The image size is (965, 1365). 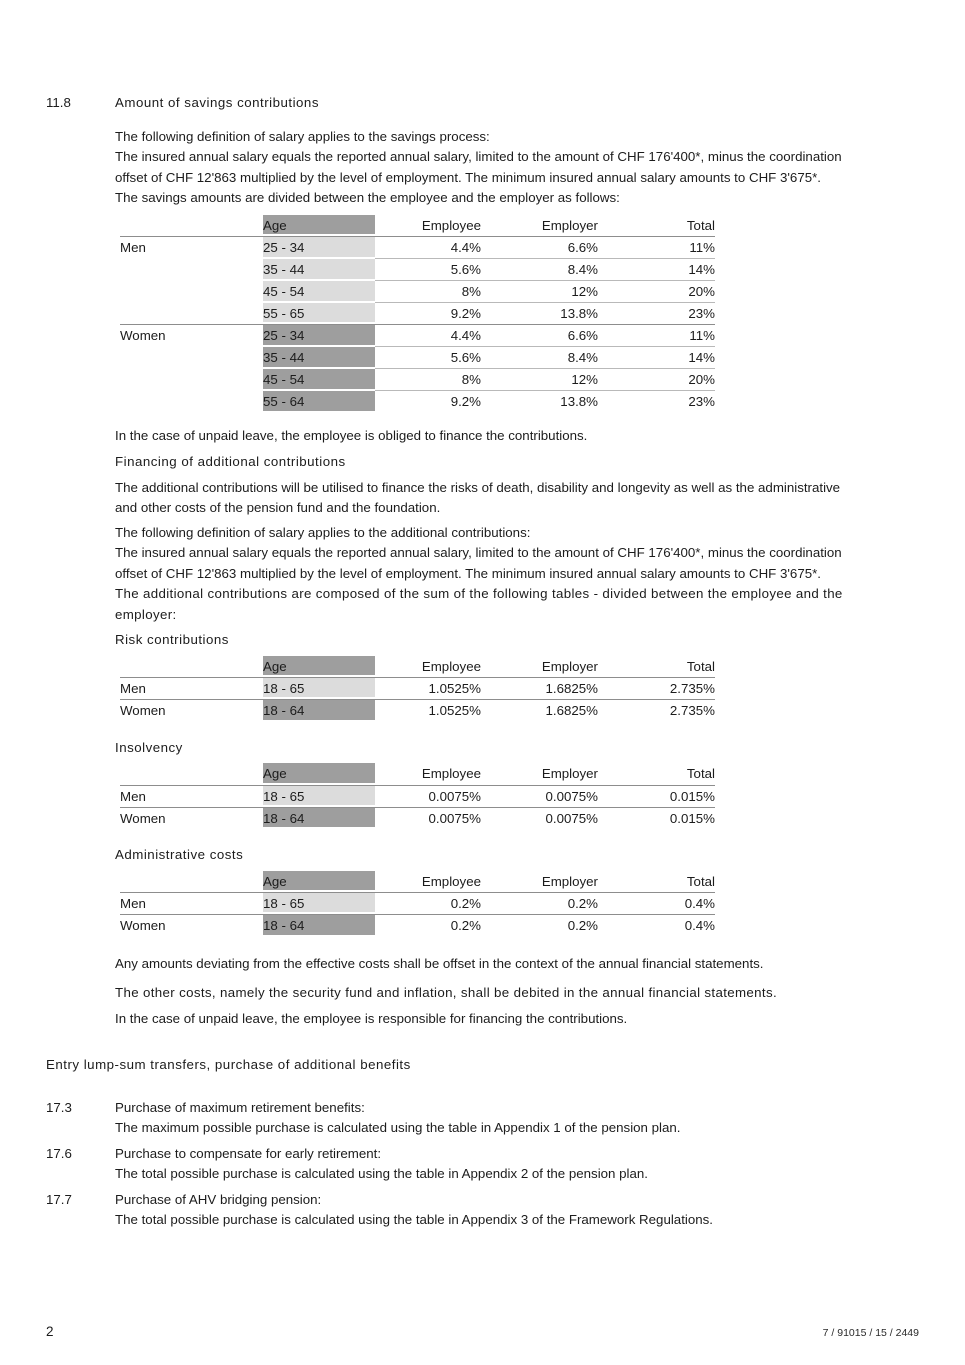 What do you see at coordinates (319, 313) in the screenshot?
I see `age-cell: 55 - 65` at bounding box center [319, 313].